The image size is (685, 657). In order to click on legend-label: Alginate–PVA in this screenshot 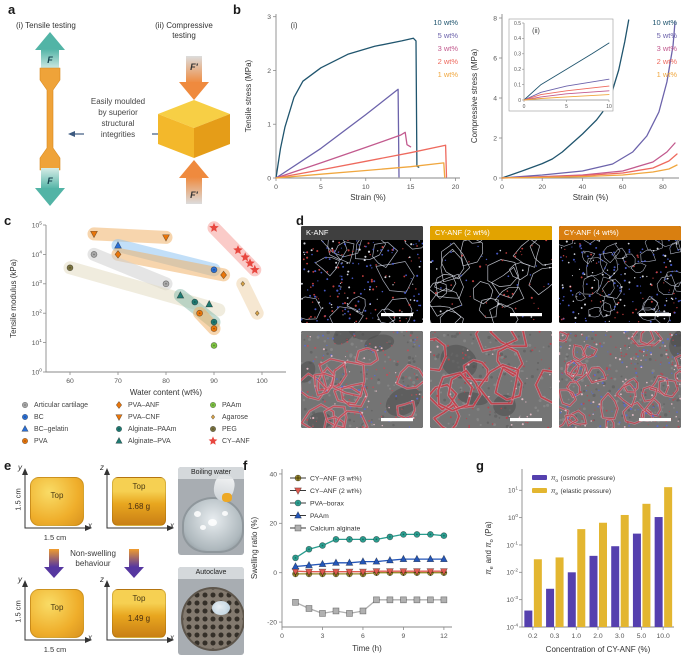, I will do `click(149, 441)`.